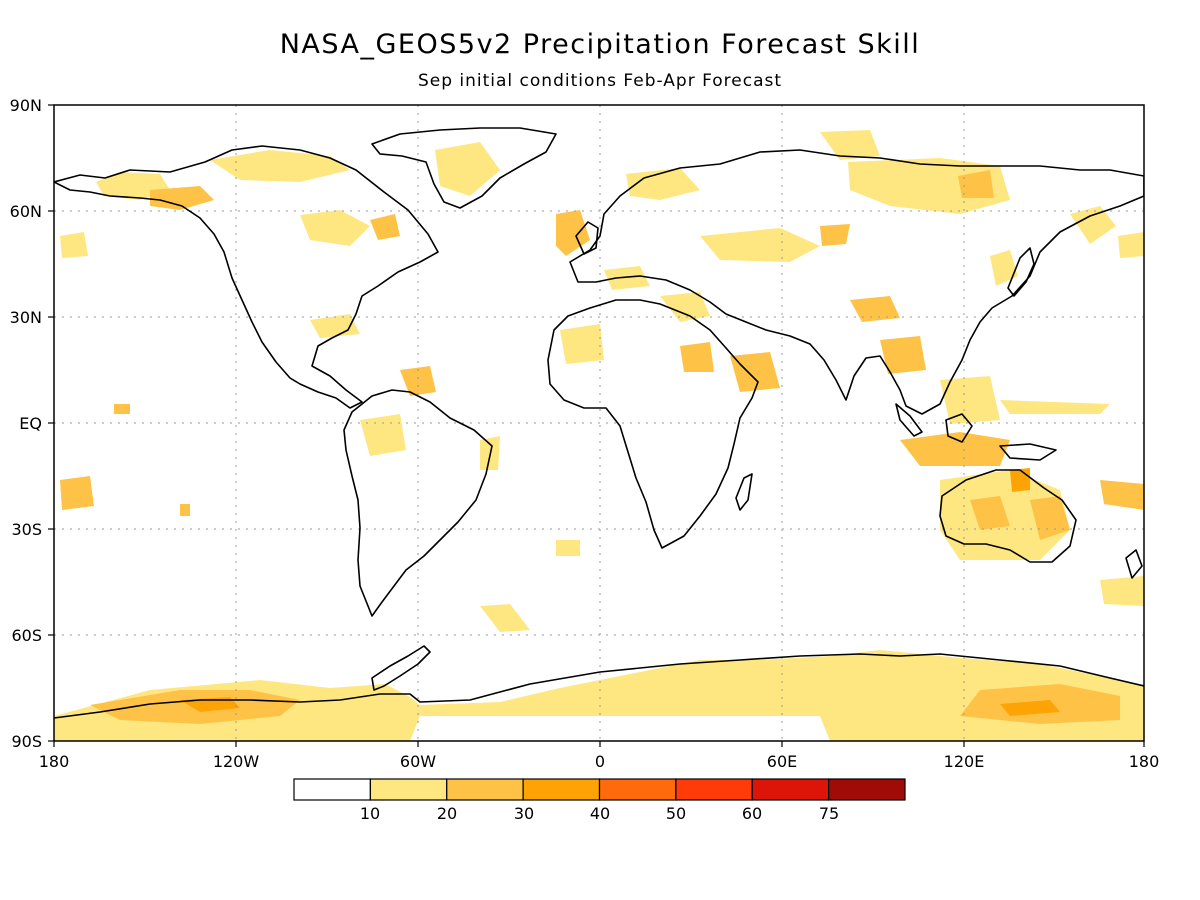  What do you see at coordinates (587, 238) in the screenshot?
I see `british-isles-outline` at bounding box center [587, 238].